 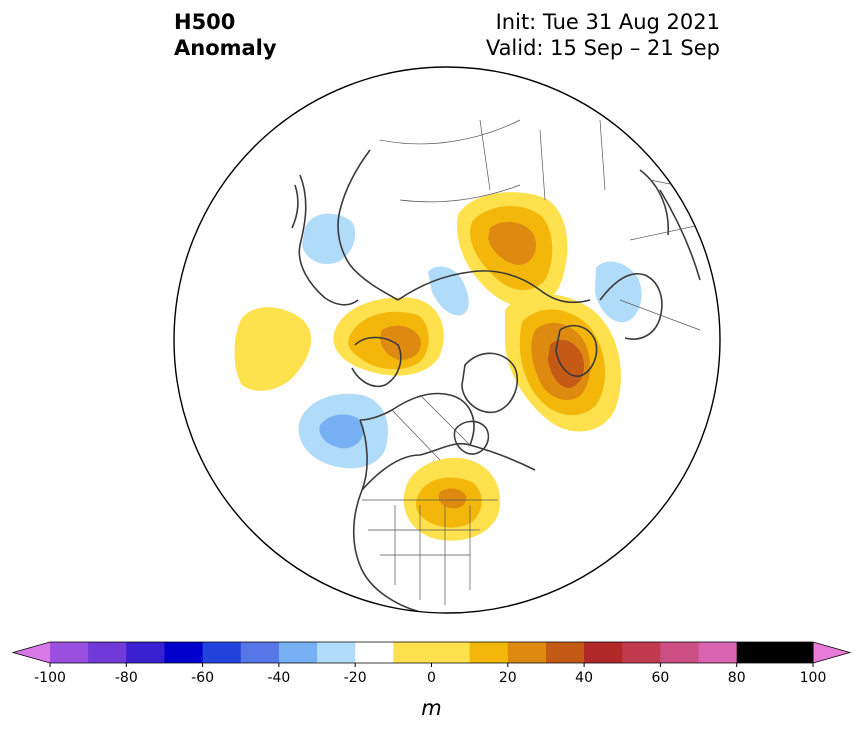 I want to click on colorbar-tick-label: 40, so click(x=584, y=678).